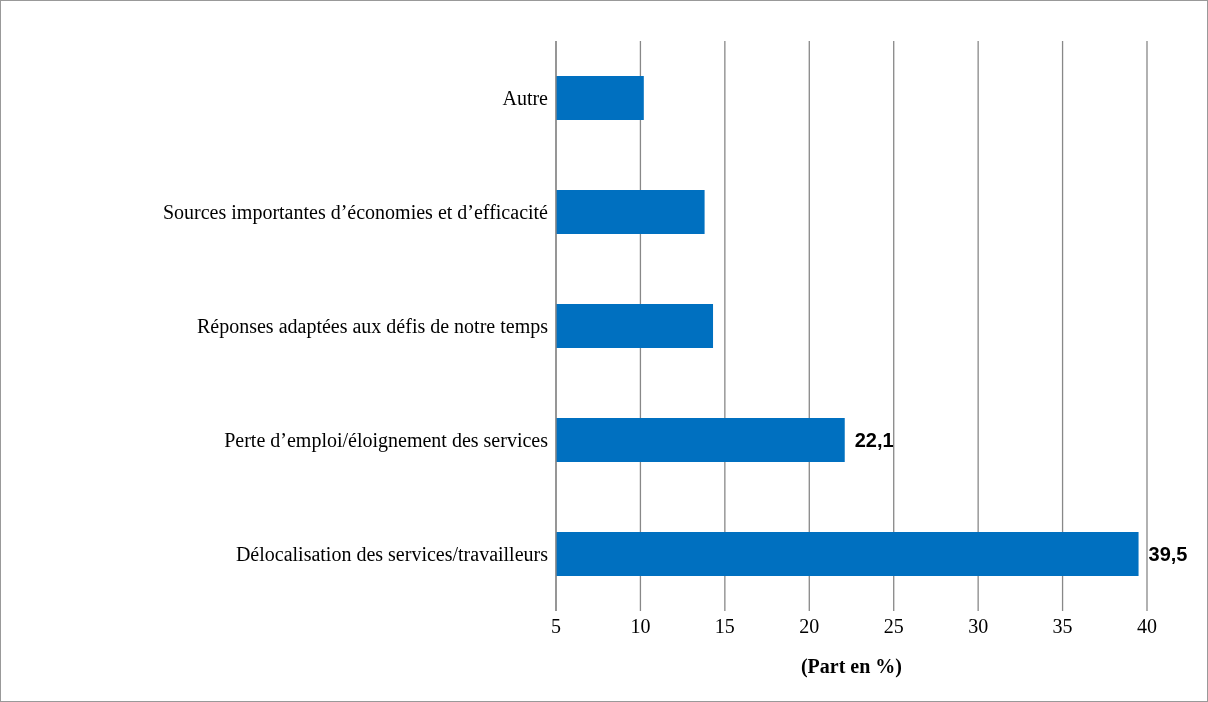  What do you see at coordinates (392, 554) in the screenshot?
I see `y-tick-label: Délocalisation des services/travailleurs` at bounding box center [392, 554].